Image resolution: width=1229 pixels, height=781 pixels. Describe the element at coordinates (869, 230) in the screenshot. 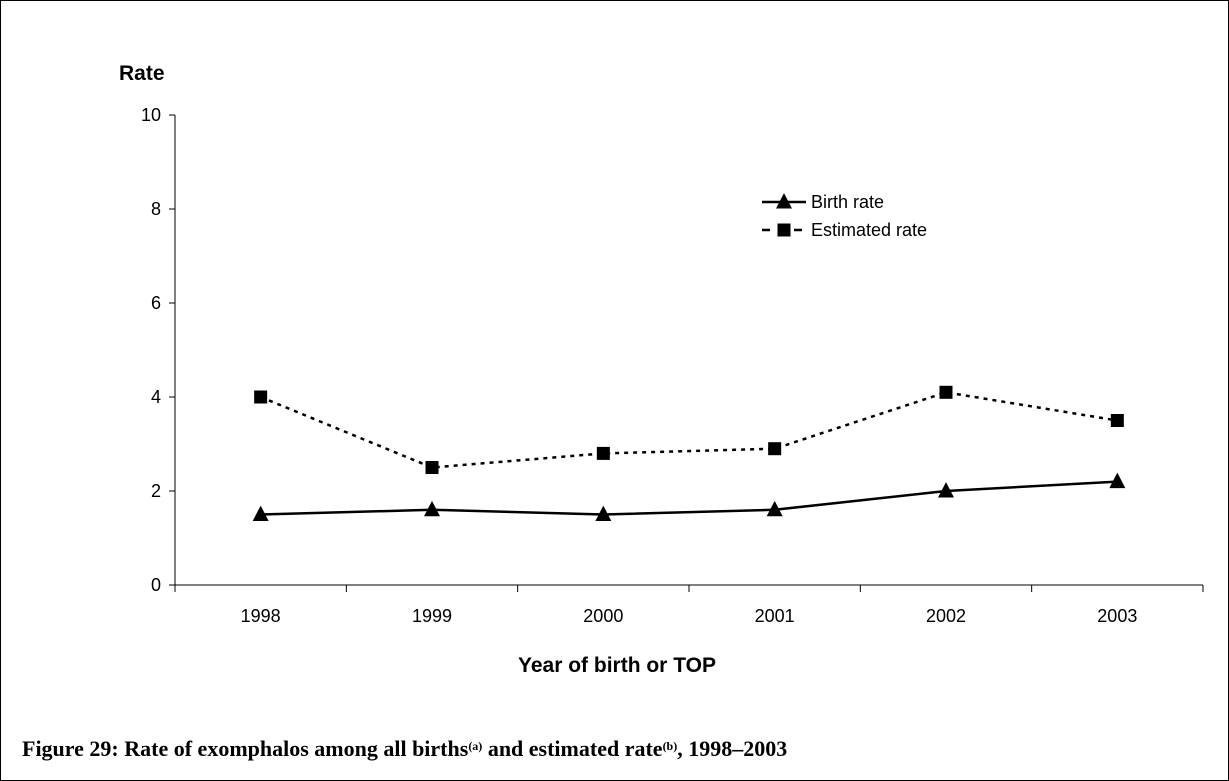

I see `legend-label-estimated-rate: Estimated rate` at that location.